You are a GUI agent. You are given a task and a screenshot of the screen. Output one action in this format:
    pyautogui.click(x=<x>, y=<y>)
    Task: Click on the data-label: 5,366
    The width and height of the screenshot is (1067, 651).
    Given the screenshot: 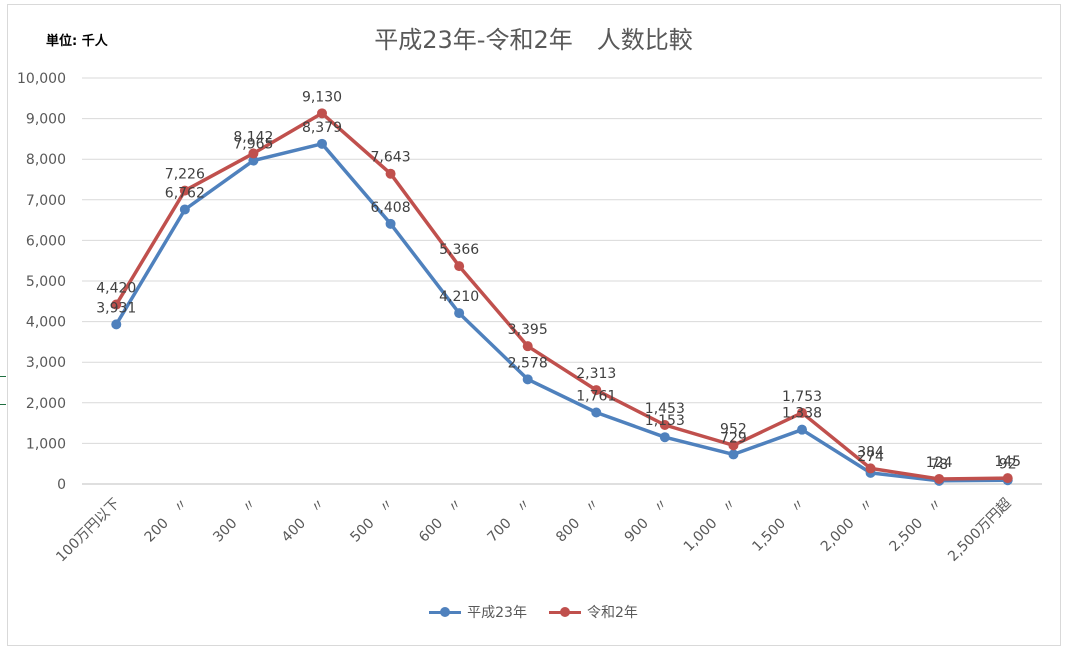 What is the action you would take?
    pyautogui.click(x=459, y=250)
    